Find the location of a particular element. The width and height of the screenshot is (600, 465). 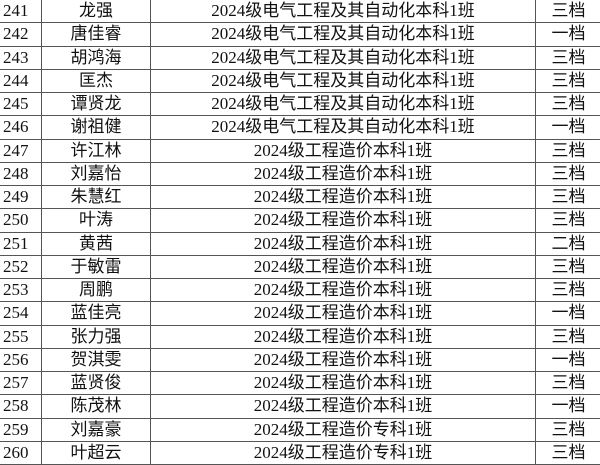

student-name-cell: 陈茂林 is located at coordinates (96, 406).